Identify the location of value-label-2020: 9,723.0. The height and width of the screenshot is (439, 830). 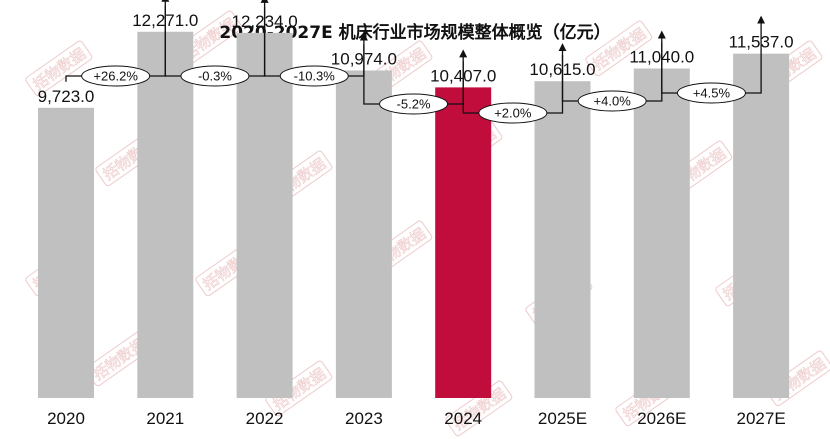
(66, 96).